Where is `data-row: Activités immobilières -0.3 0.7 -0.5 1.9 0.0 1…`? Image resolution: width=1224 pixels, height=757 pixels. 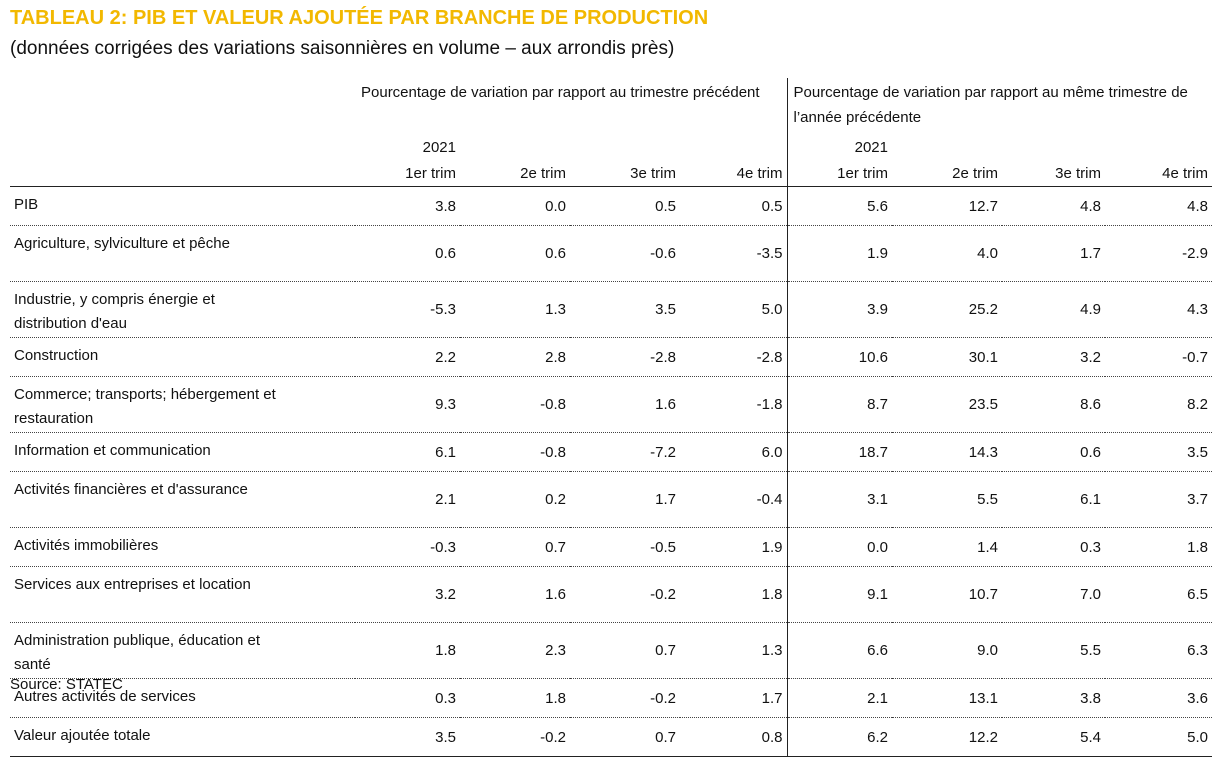 data-row: Activités immobilières -0.3 0.7 -0.5 1.9 0.0 1… is located at coordinates (611, 547).